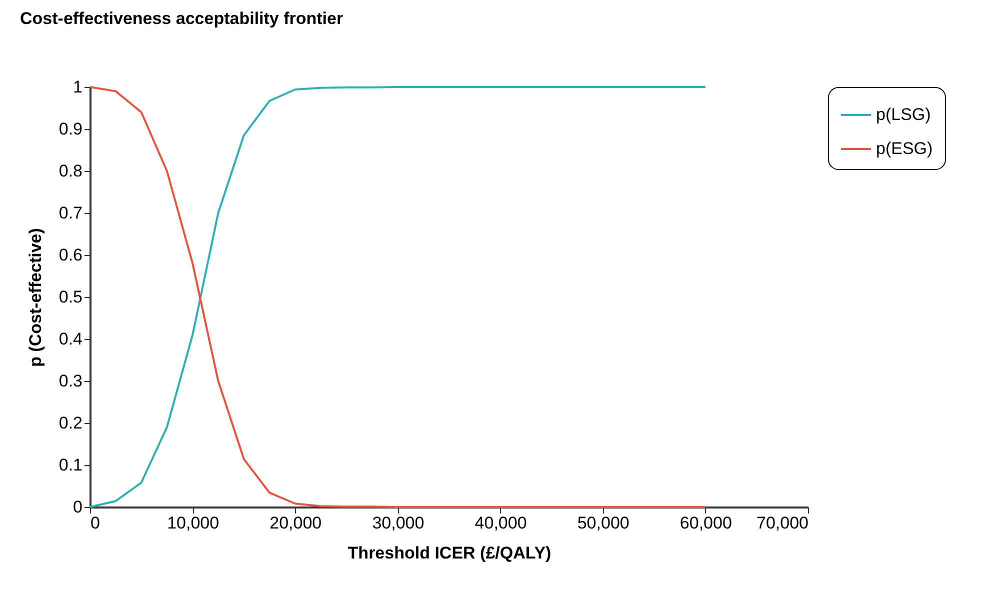  I want to click on y-tick-label: 0, so click(77, 507).